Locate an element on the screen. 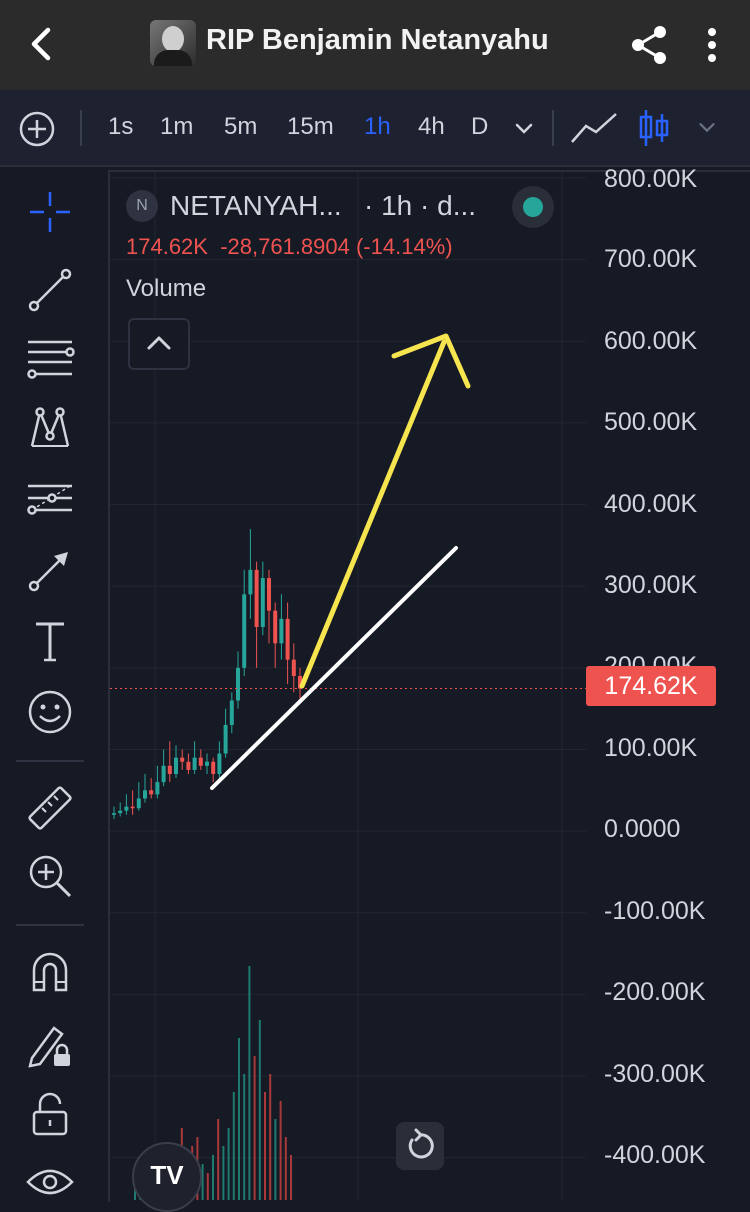 The height and width of the screenshot is (1212, 750). reset-chart-icon is located at coordinates (420, 1146).